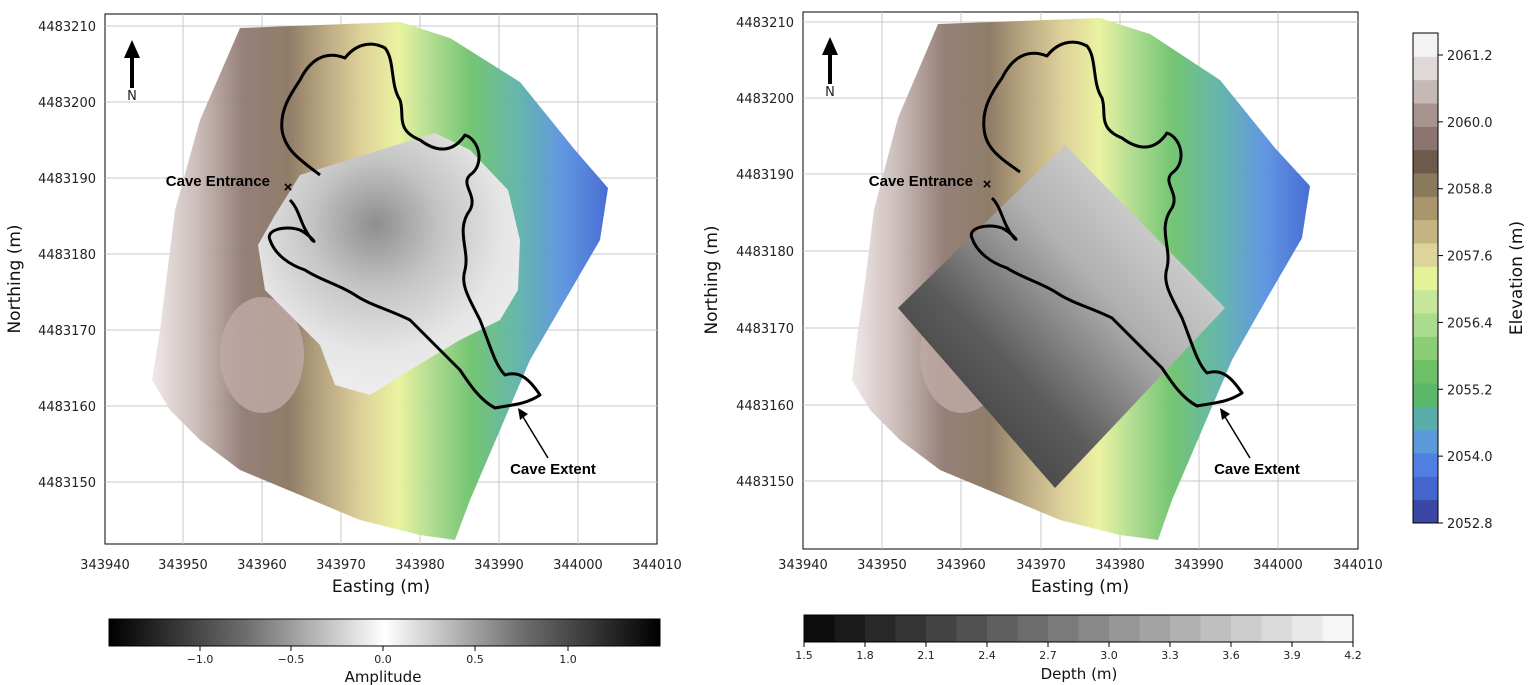  I want to click on elevation-tick: 2055.2, so click(1470, 390).